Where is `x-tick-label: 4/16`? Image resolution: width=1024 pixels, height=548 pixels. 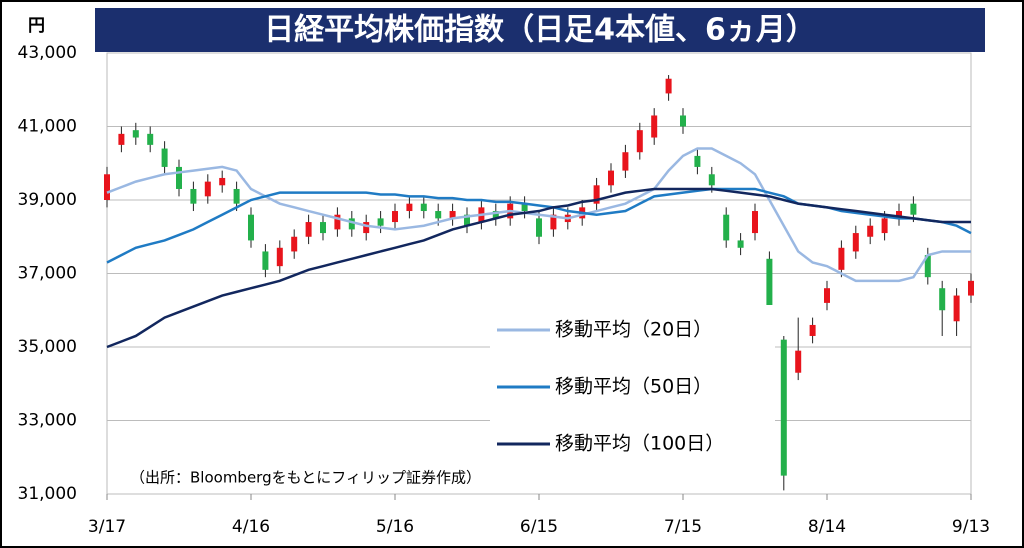 x-tick-label: 4/16 is located at coordinates (251, 527).